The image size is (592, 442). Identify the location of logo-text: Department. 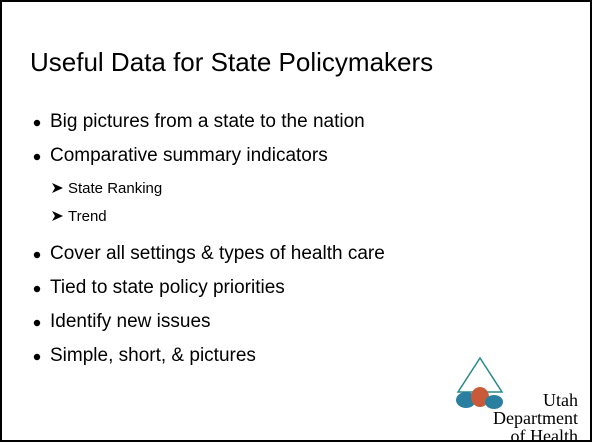
(535, 418).